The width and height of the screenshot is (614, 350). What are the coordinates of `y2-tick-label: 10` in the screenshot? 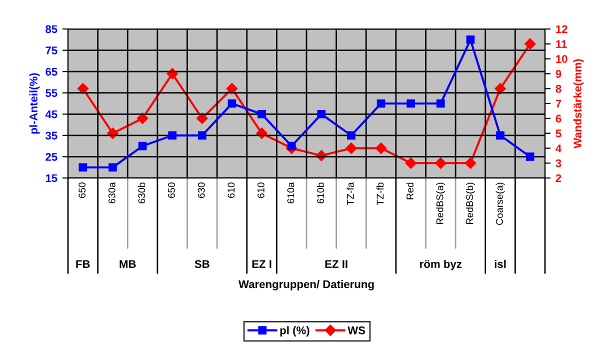 It's located at (562, 59).